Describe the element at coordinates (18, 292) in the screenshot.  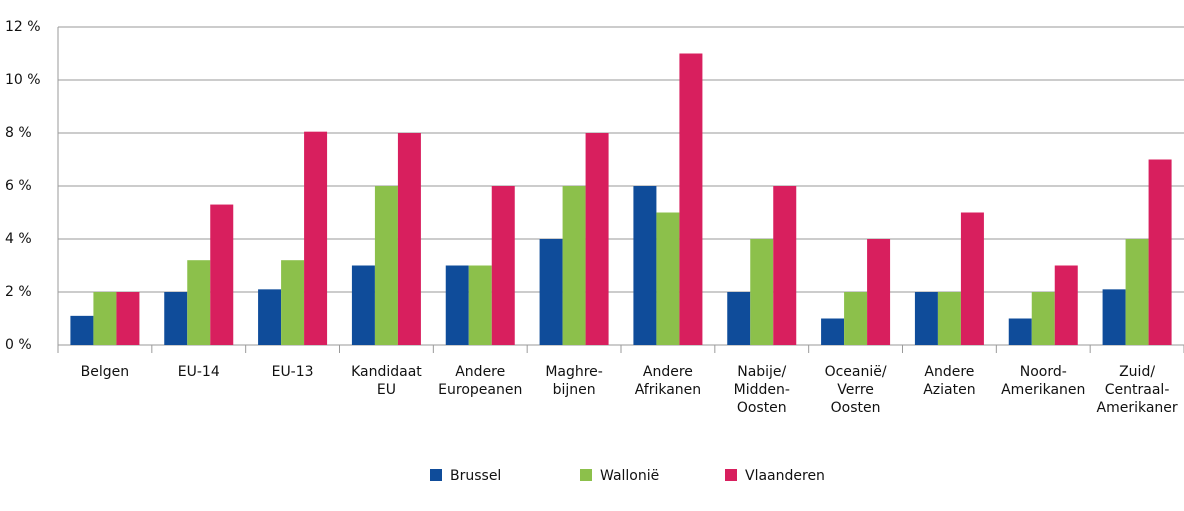
I see `y-tick-label: 2 %` at that location.